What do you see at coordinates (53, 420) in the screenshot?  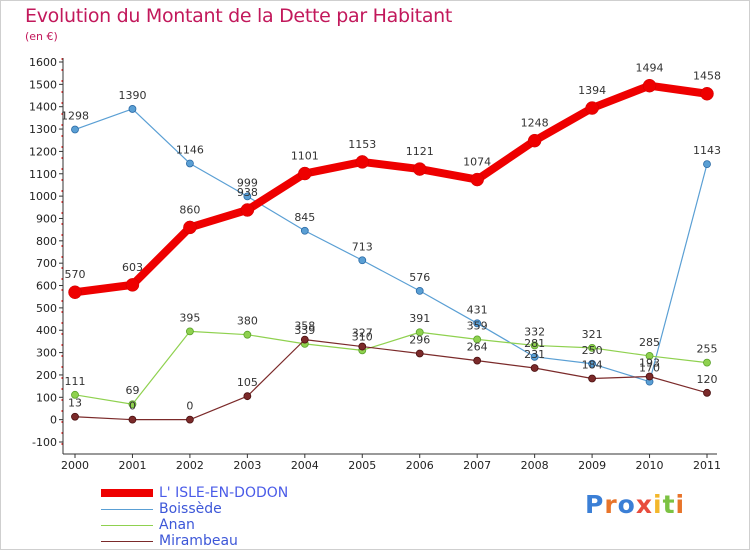 I see `y-tick-label: 0` at bounding box center [53, 420].